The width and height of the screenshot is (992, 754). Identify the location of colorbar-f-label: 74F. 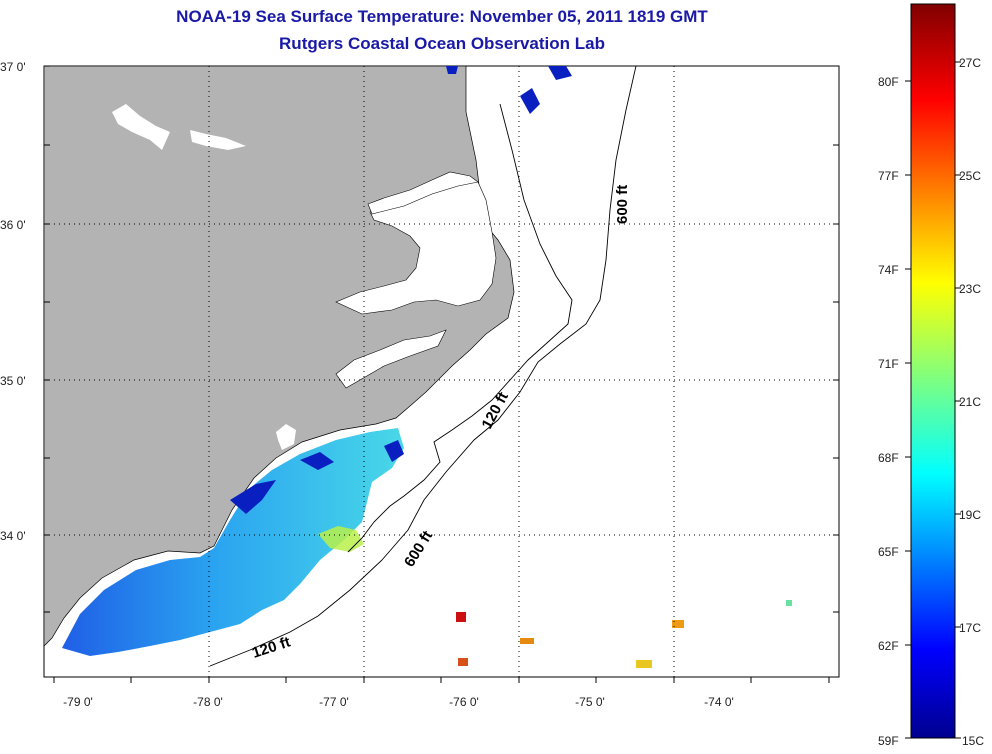
(888, 270).